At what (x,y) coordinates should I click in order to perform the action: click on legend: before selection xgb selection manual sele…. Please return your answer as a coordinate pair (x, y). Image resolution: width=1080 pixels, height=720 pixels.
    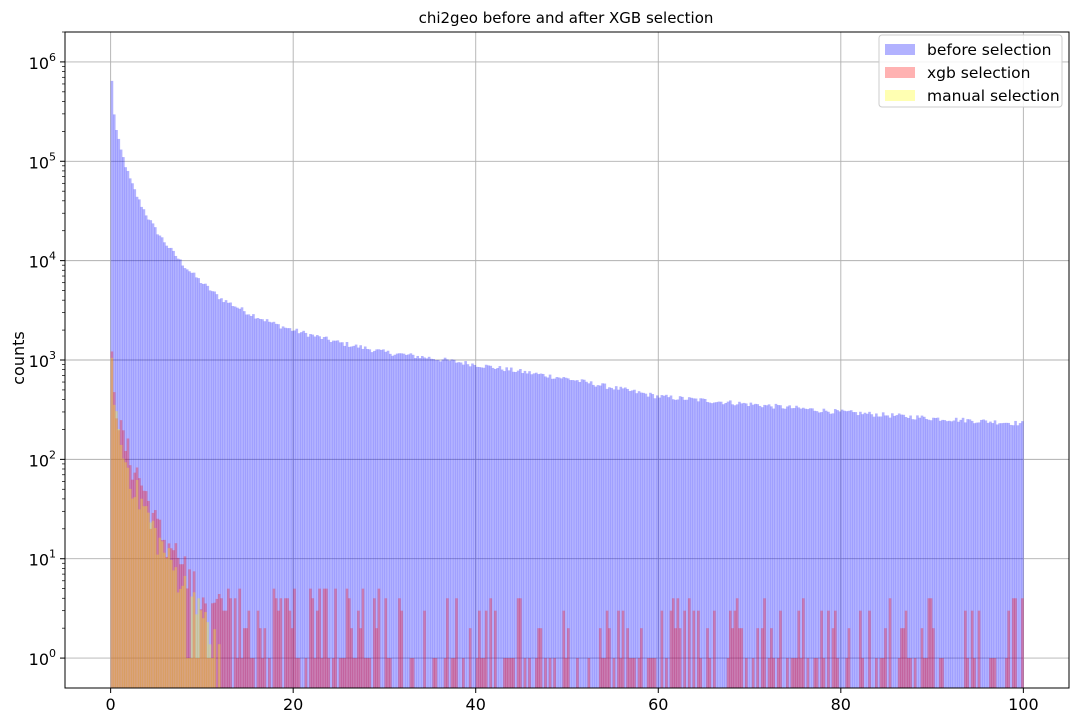
    Looking at the image, I should click on (970, 71).